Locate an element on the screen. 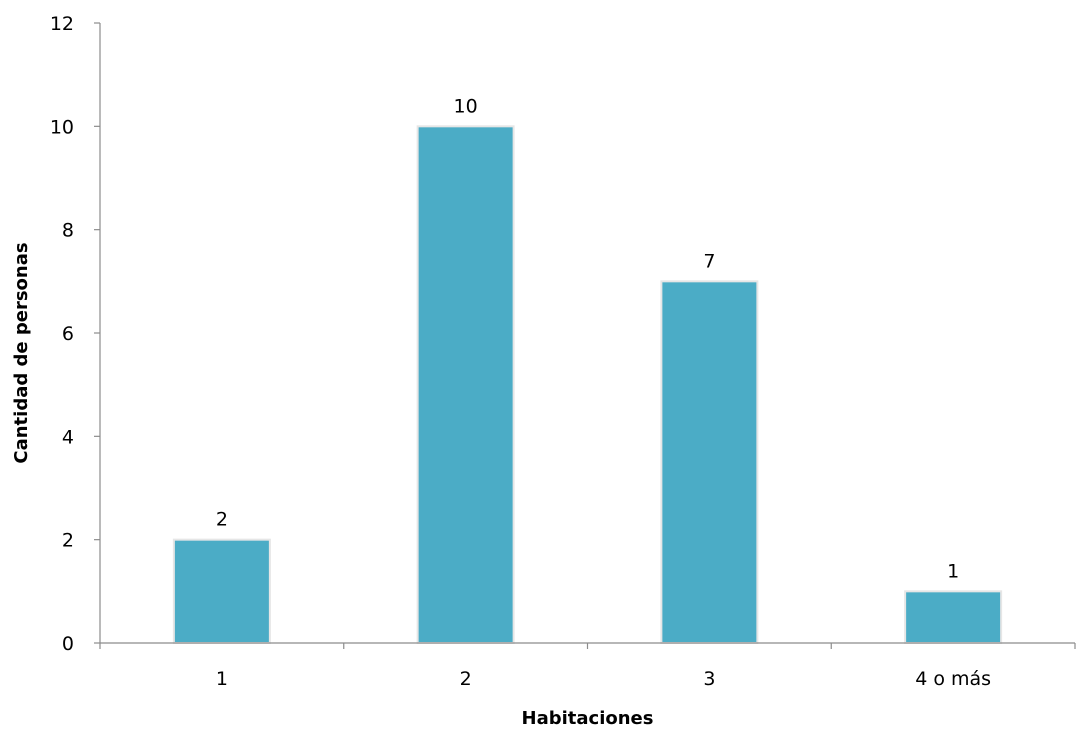 The height and width of the screenshot is (731, 1083). x-axis-title: Habitaciones is located at coordinates (588, 718).